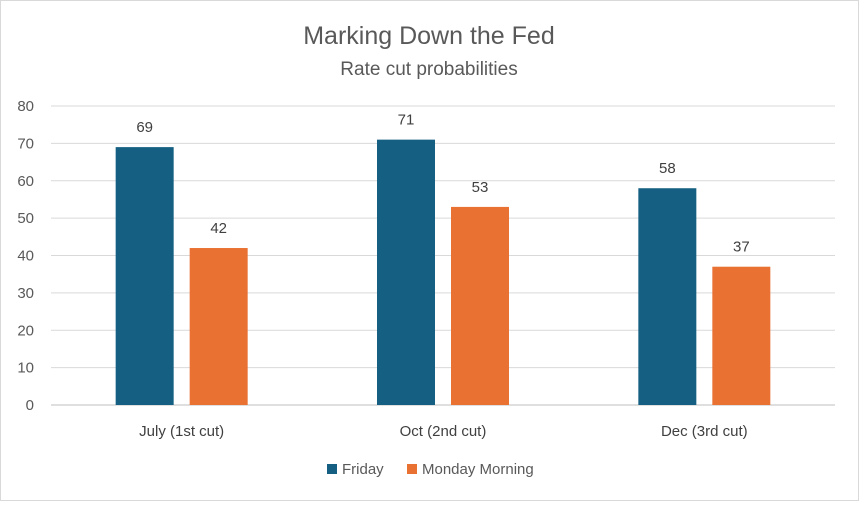 This screenshot has height=505, width=859. Describe the element at coordinates (25, 181) in the screenshot. I see `y-tick-label: 60` at that location.